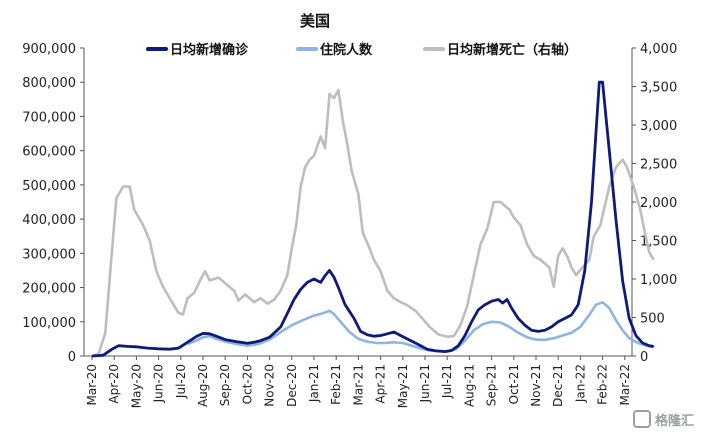  What do you see at coordinates (270, 385) in the screenshot?
I see `x-tick-label: Nov-20` at bounding box center [270, 385].